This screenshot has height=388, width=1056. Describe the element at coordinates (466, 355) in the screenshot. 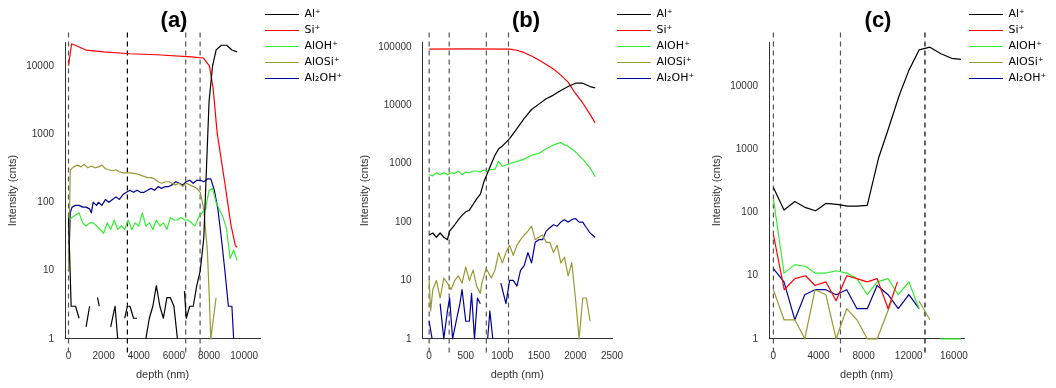

I see `x-tick-label: 500` at that location.